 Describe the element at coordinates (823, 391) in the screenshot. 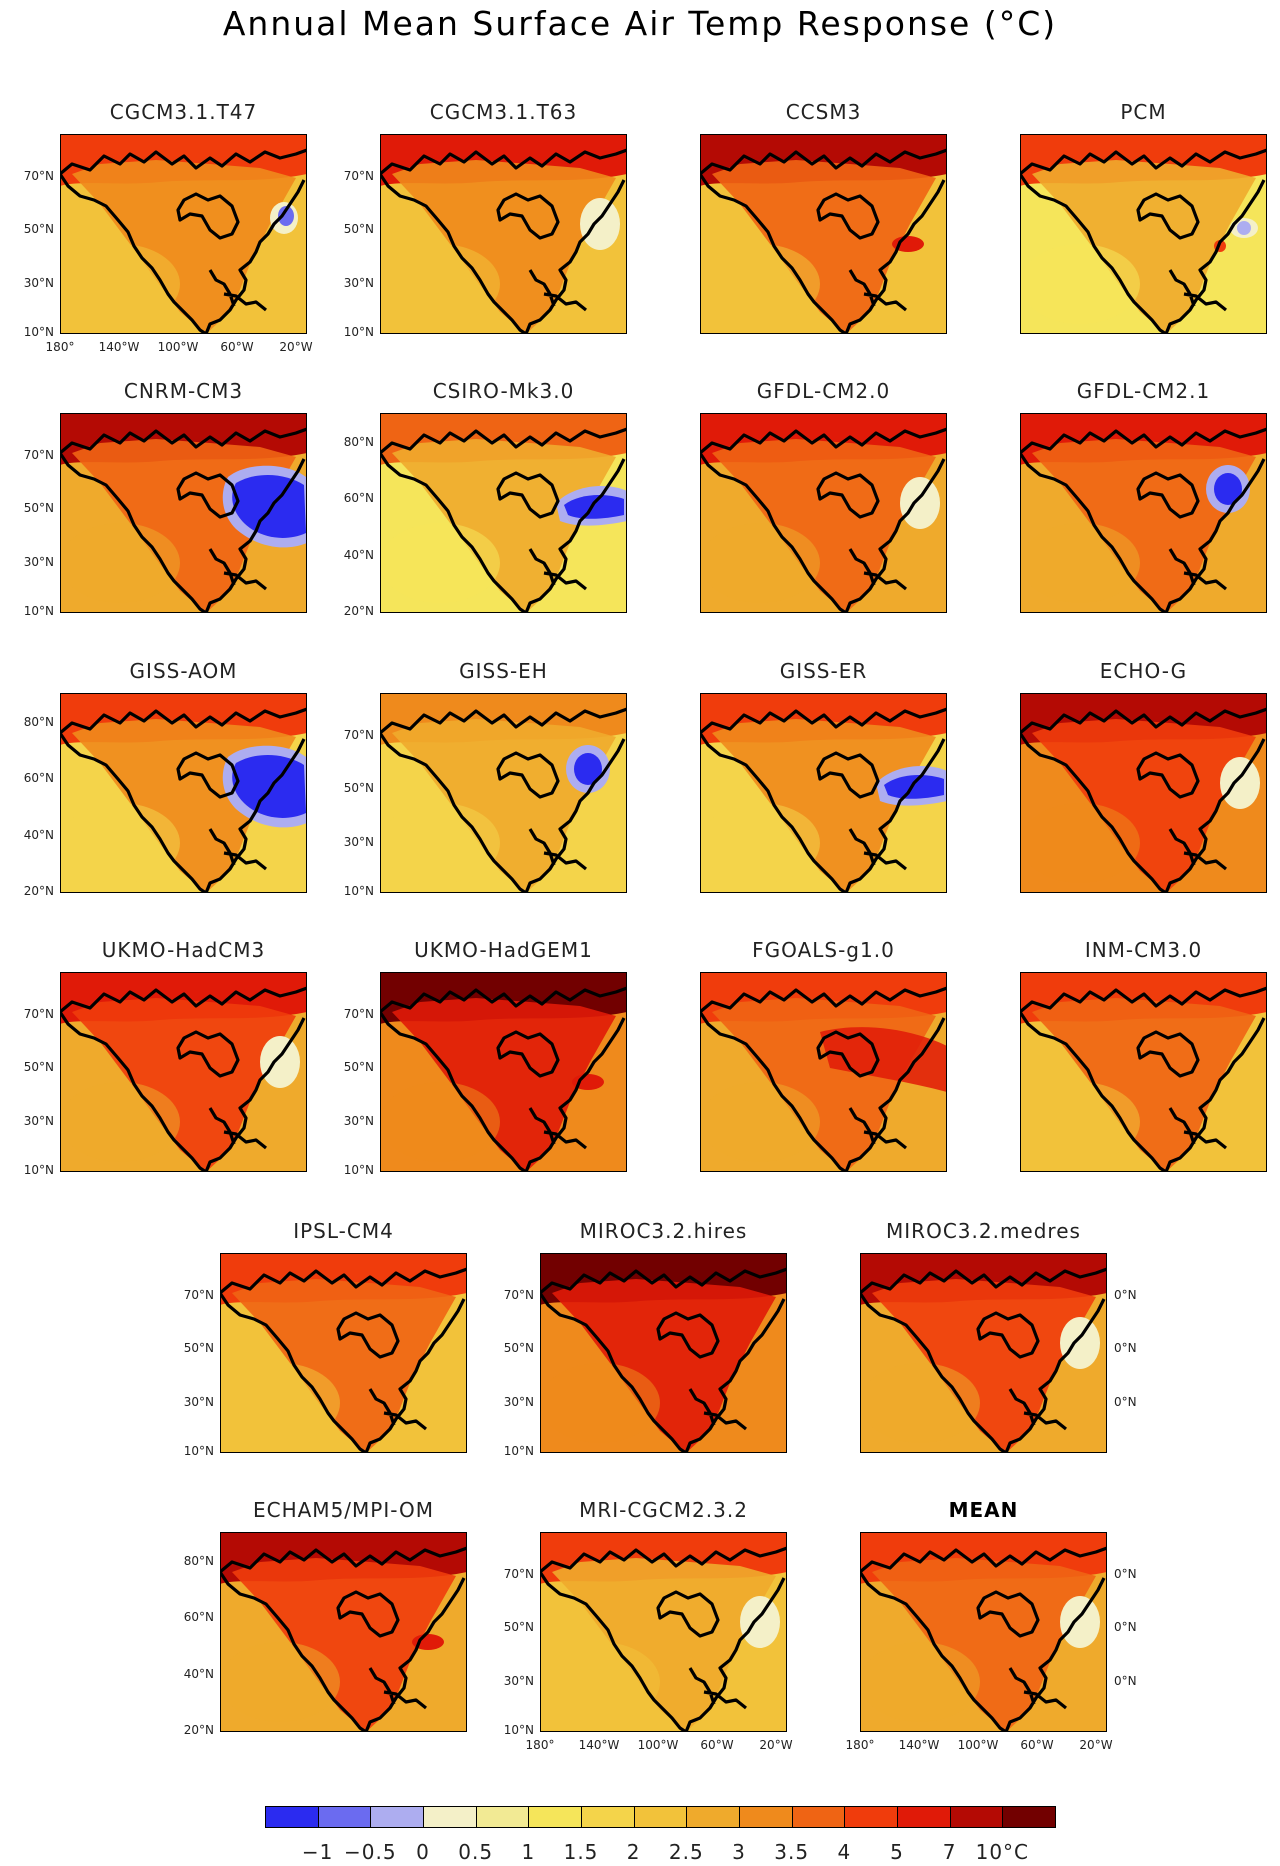

I see `panel-title: GFDL-CM2.0` at that location.